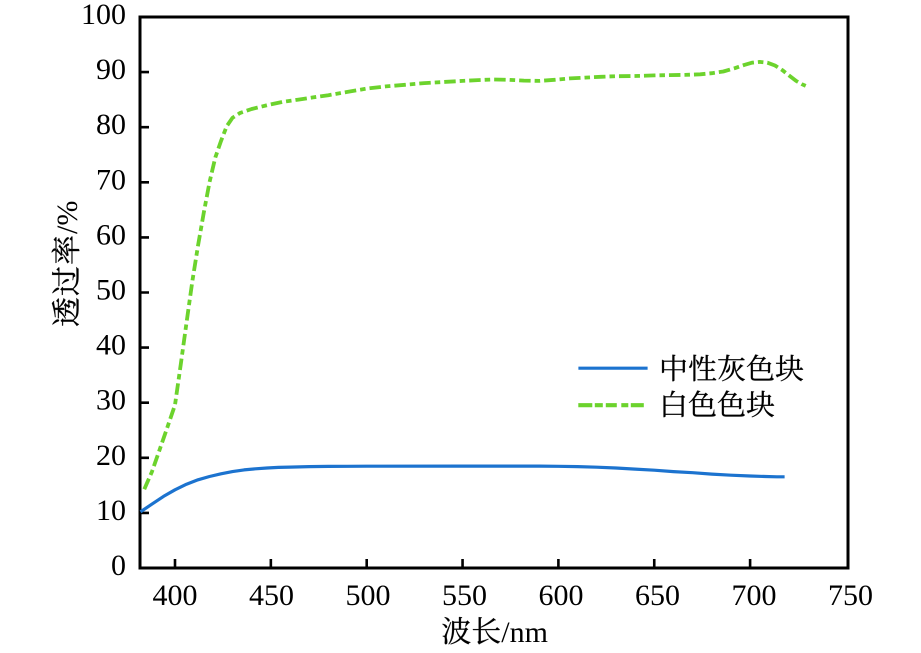 The height and width of the screenshot is (653, 921). What do you see at coordinates (175, 595) in the screenshot?
I see `svg-text: 400` at bounding box center [175, 595].